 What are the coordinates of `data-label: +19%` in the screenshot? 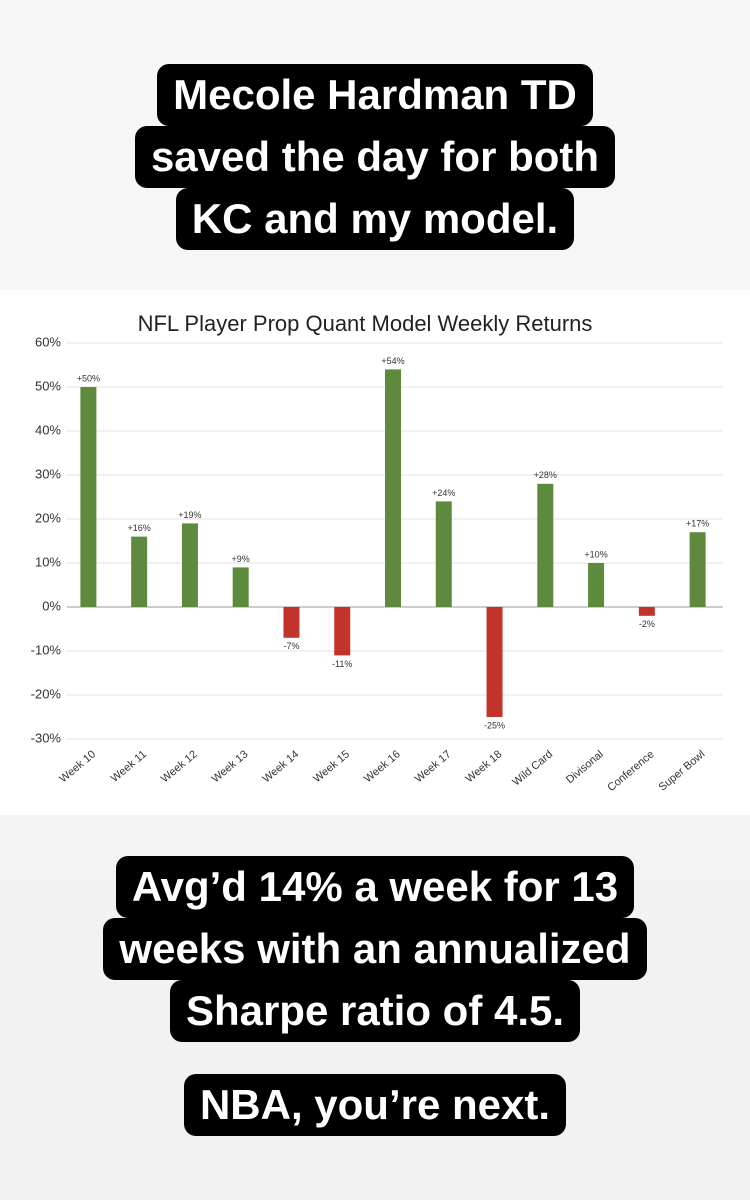 It's located at (189, 515).